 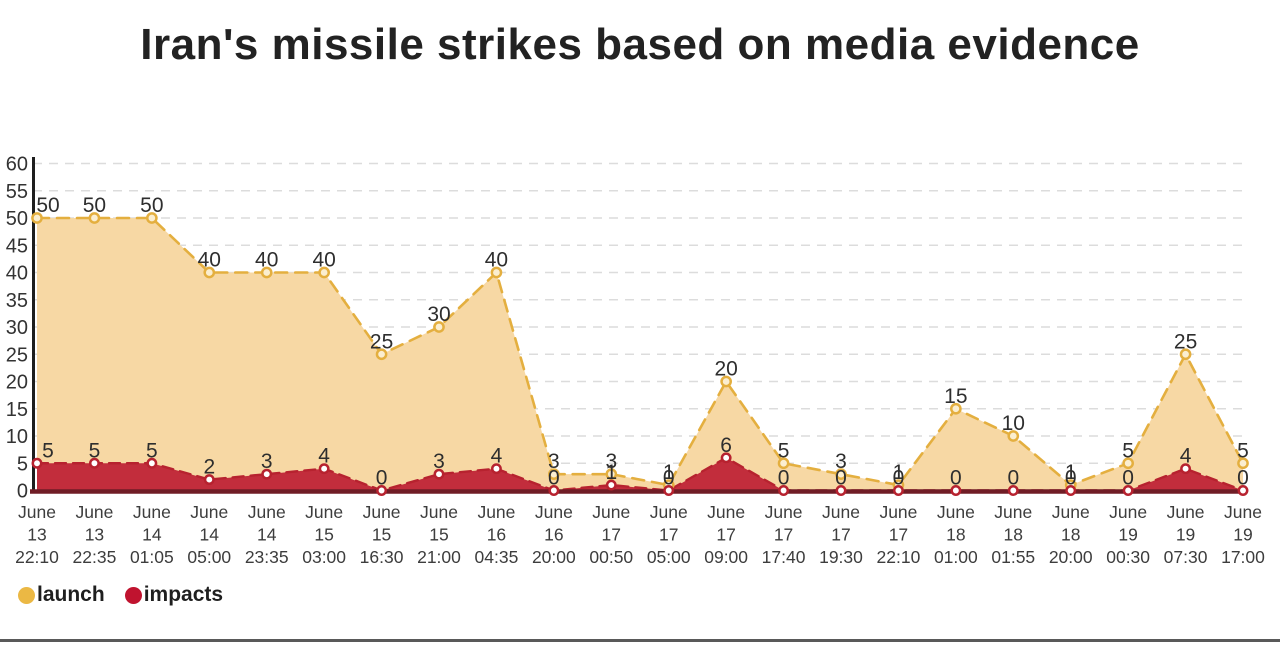 I want to click on y-tick-label: 50, so click(x=17, y=219).